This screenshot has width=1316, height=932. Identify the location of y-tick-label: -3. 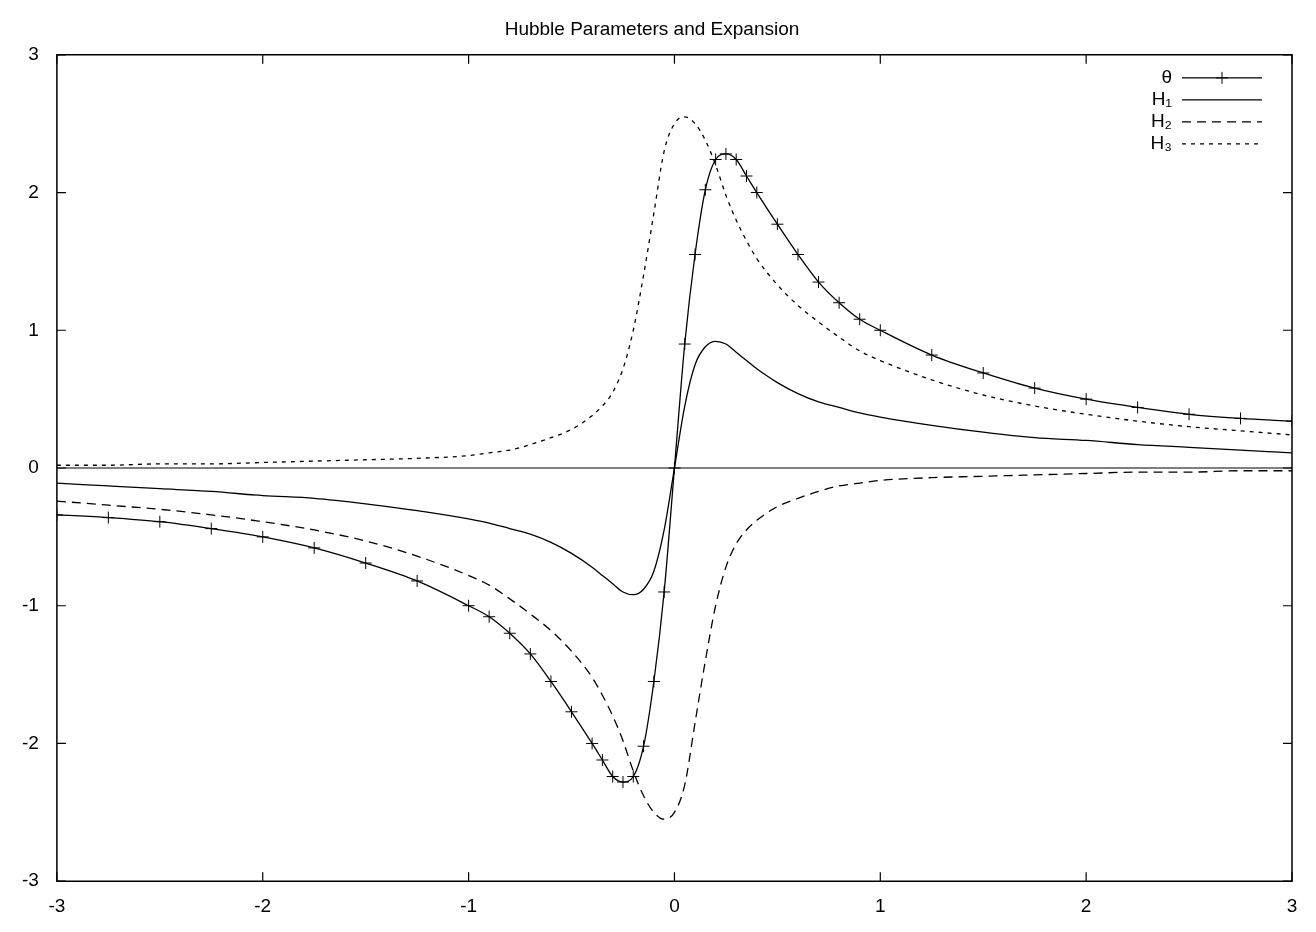
(30, 880).